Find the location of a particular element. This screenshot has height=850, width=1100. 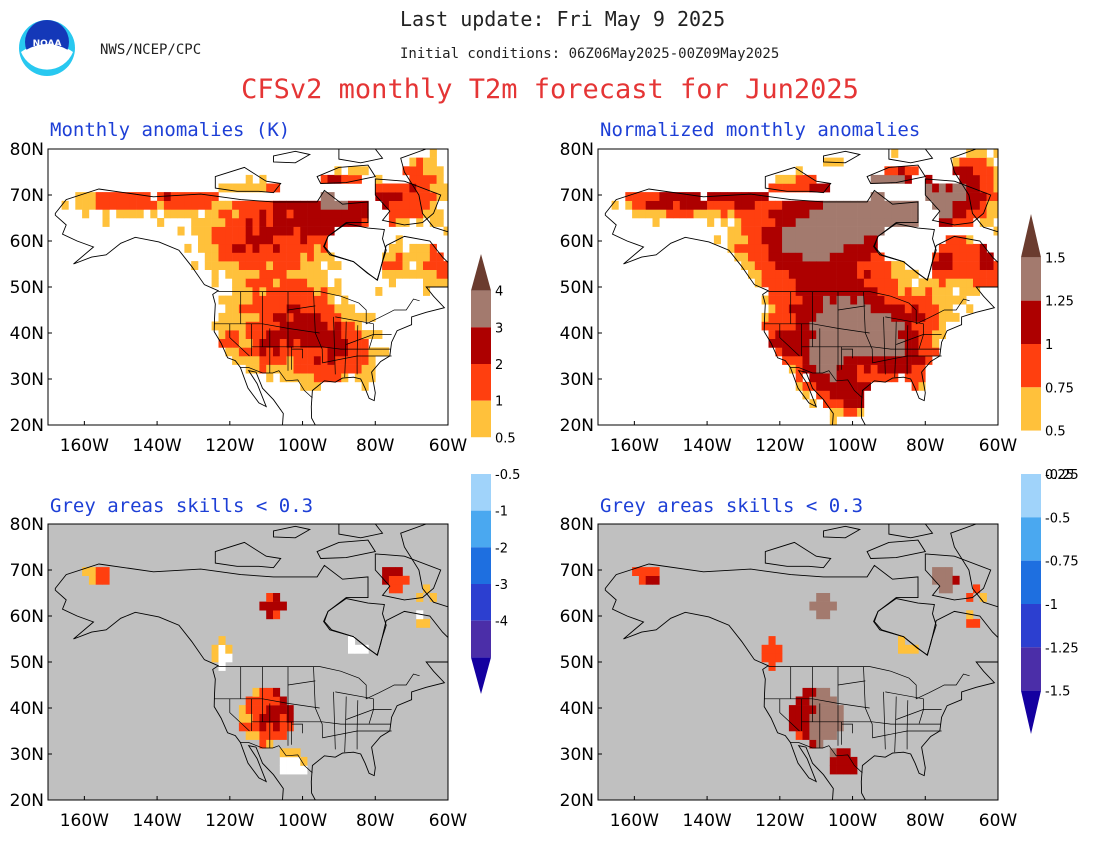

coastline-north-america is located at coordinates (251, 306).